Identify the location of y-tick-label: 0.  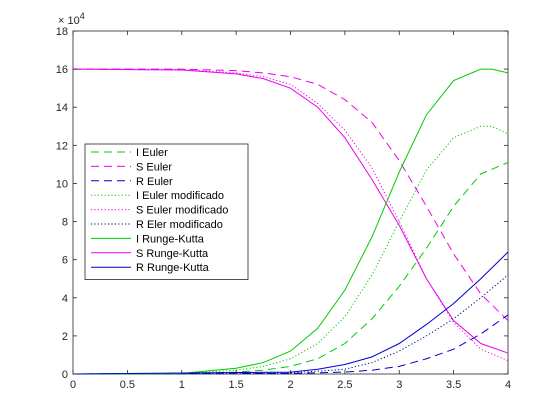
(65, 375).